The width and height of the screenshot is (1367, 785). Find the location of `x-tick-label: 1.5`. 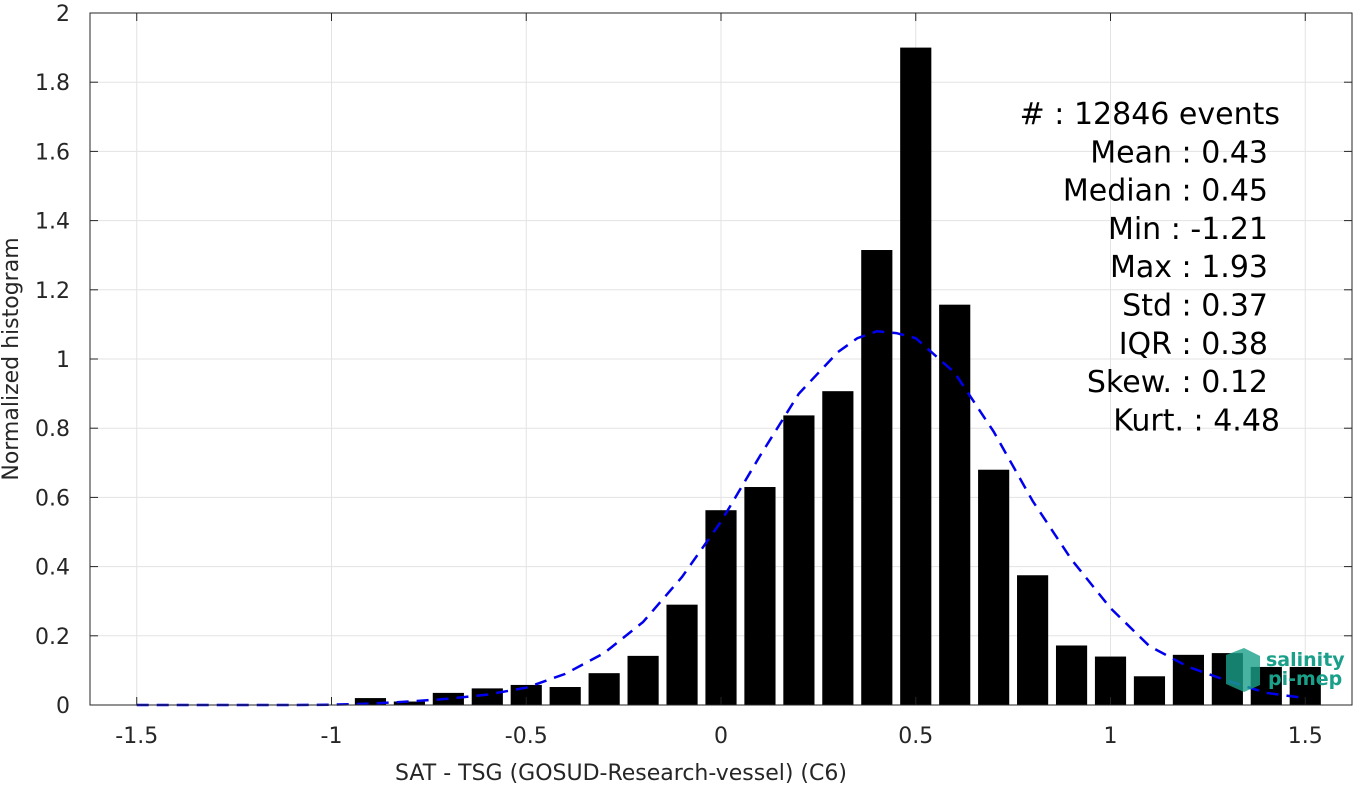

x-tick-label: 1.5 is located at coordinates (1305, 736).